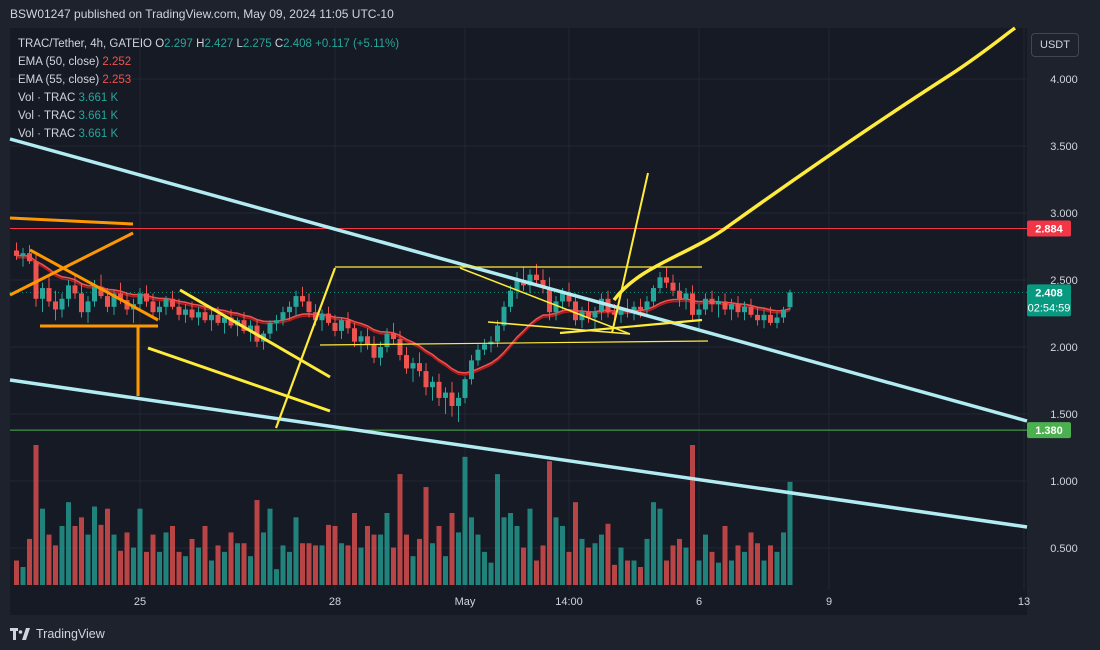  I want to click on y-tick-label: 3.500, so click(1064, 147).